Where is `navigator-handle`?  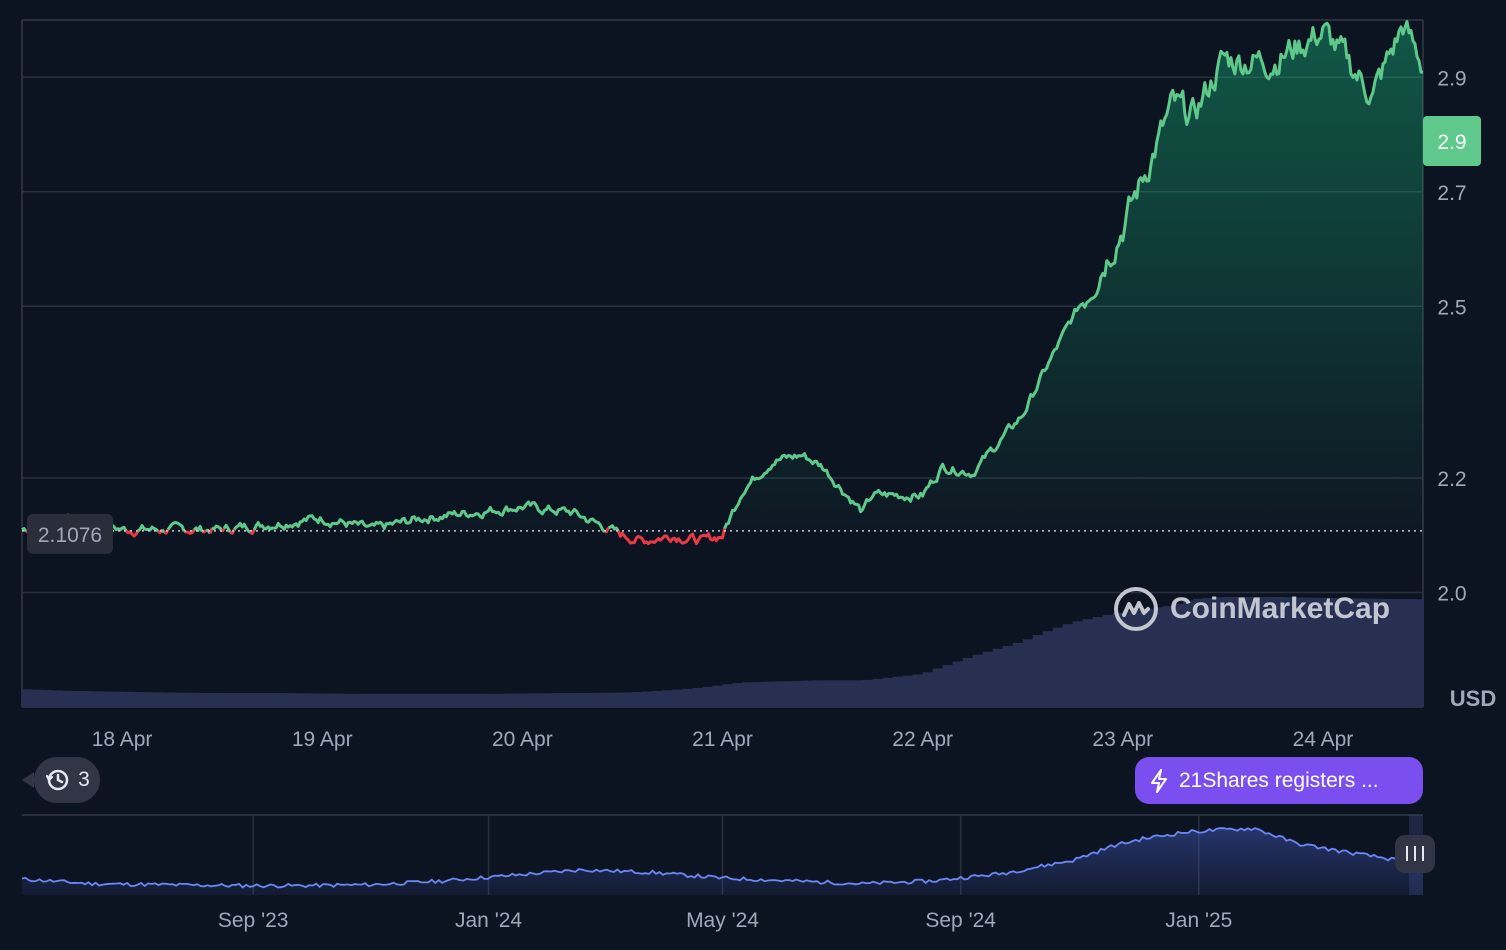
navigator-handle is located at coordinates (1415, 854).